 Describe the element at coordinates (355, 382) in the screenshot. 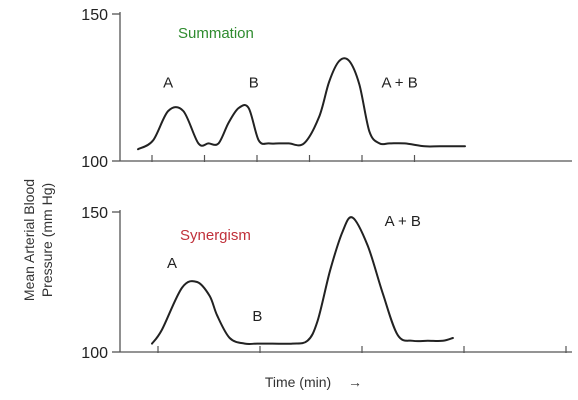

I see `x-axis-arrow: →` at that location.